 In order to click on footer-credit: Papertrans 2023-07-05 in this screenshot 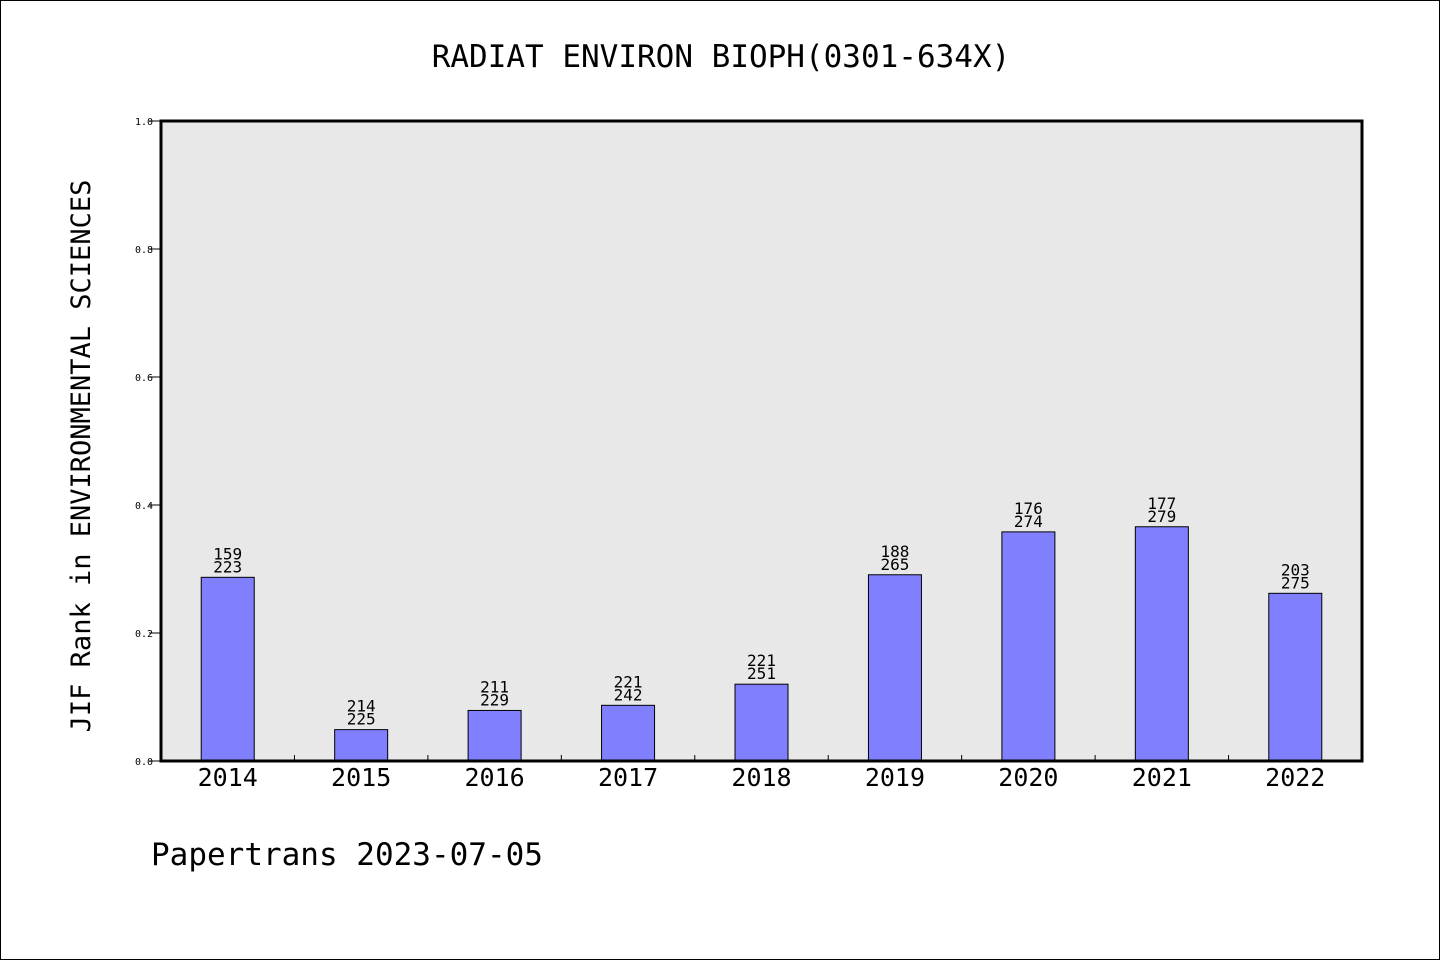, I will do `click(347, 855)`.